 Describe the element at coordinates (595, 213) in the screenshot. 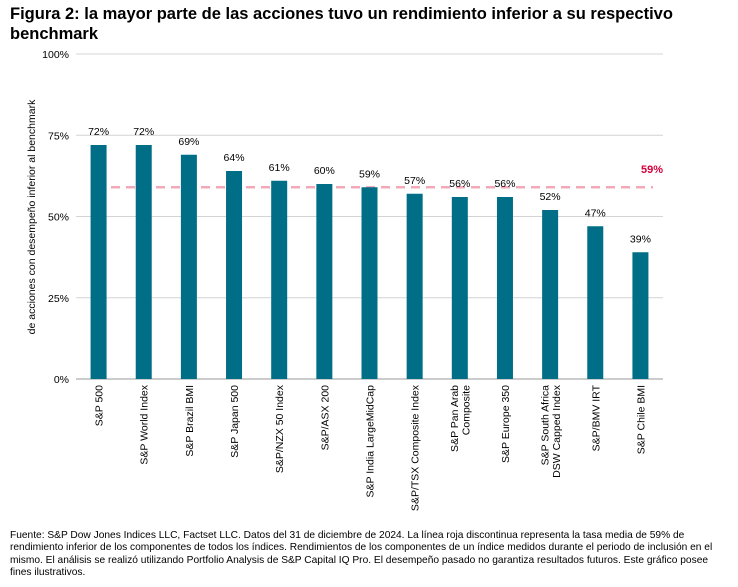

I see `data-label: 47%` at that location.